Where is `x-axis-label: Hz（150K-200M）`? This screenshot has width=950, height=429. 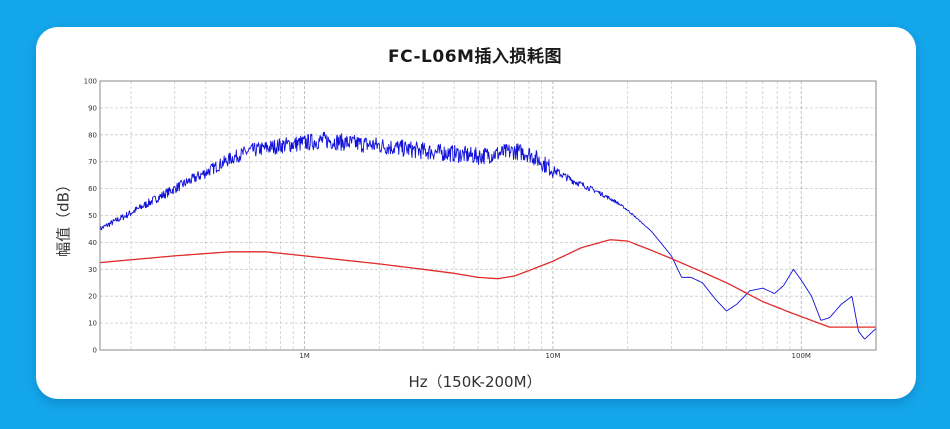 x-axis-label: Hz（150K-200M） is located at coordinates (475, 382).